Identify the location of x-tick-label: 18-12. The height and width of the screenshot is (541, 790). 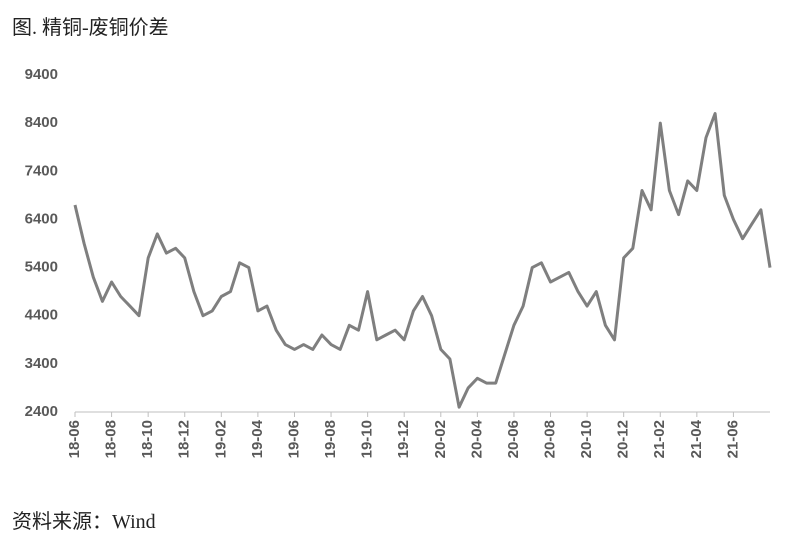
(184, 439).